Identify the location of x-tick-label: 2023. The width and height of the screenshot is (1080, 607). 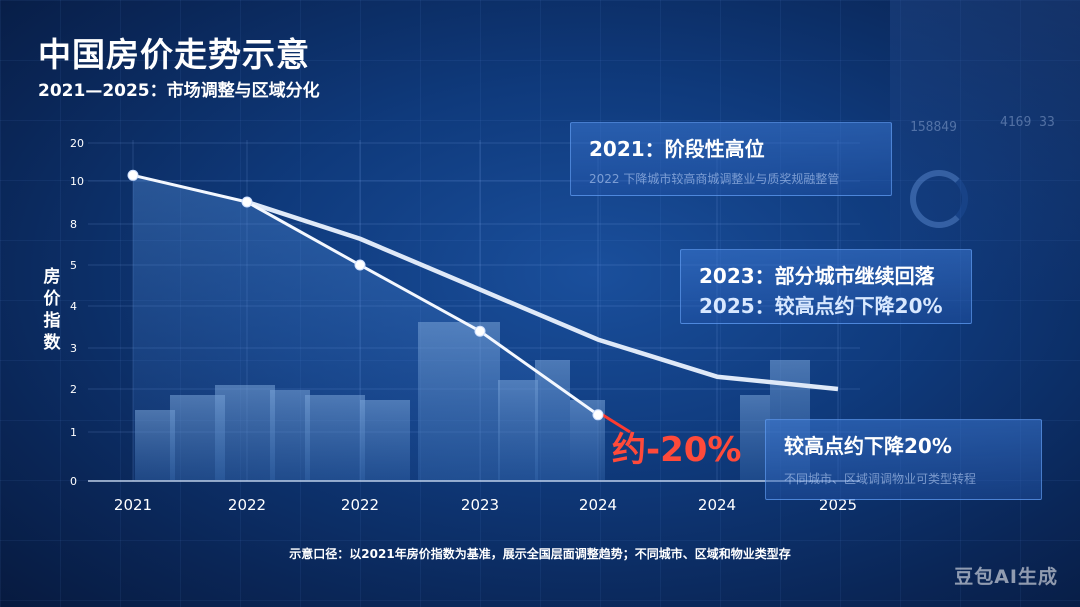
(480, 505).